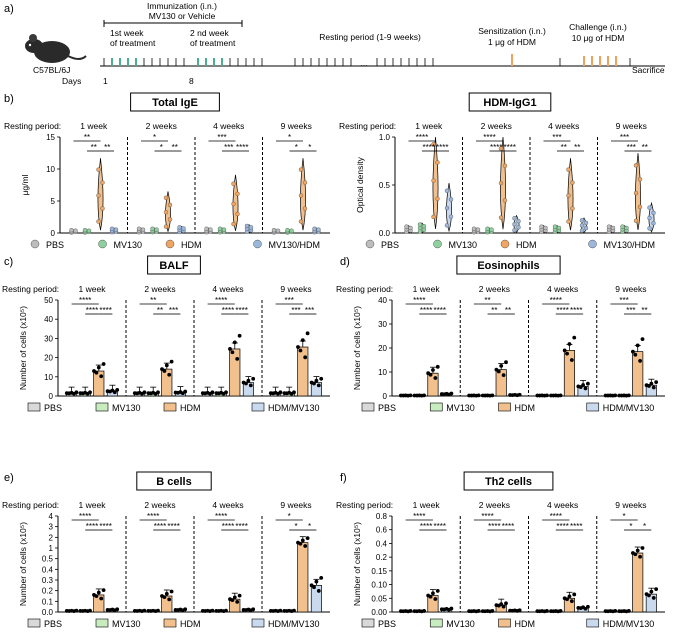  What do you see at coordinates (227, 289) in the screenshot?
I see `resting-week-label: 4 weeks` at bounding box center [227, 289].